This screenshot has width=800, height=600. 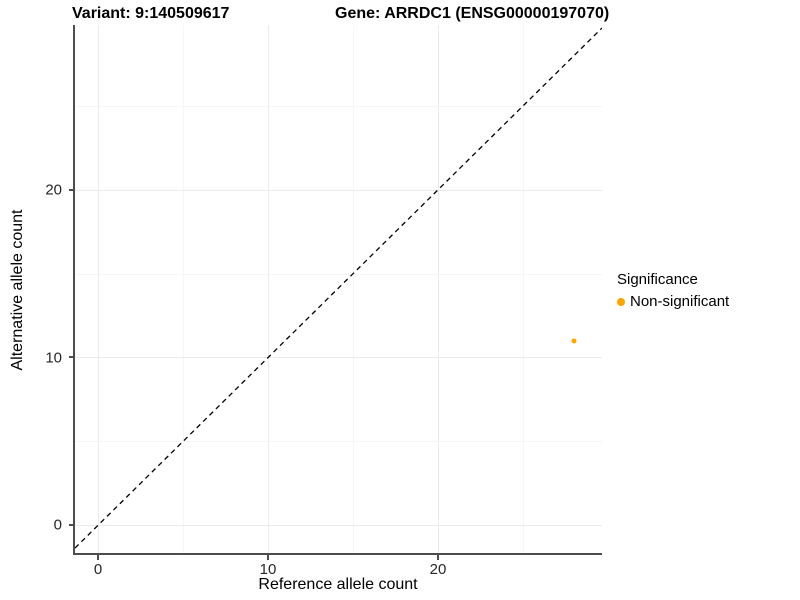 I want to click on plot-title-gene: Gene: ARRDC1 (ENSG00000197070), so click(x=472, y=13).